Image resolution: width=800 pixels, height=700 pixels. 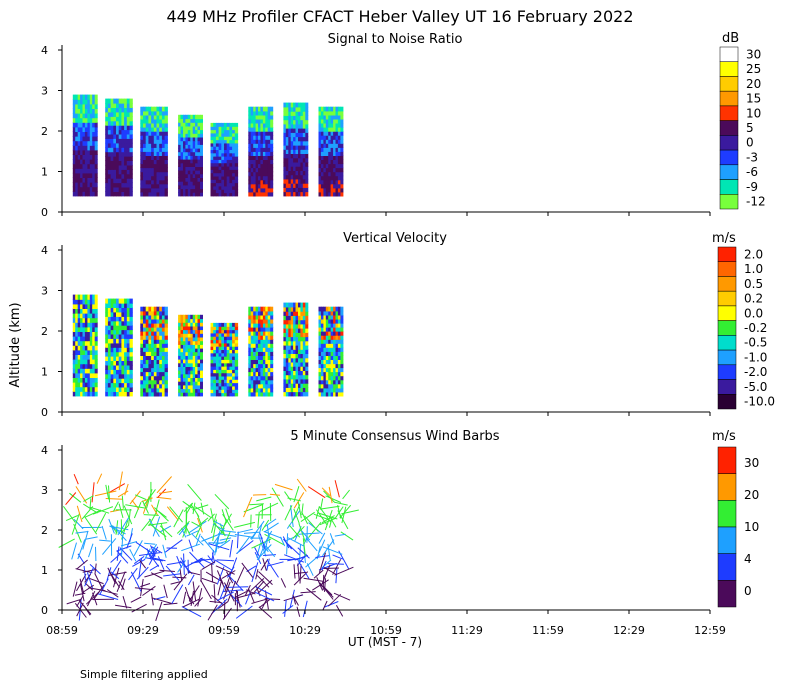 I want to click on colorbar-swatch, so click(x=727, y=343).